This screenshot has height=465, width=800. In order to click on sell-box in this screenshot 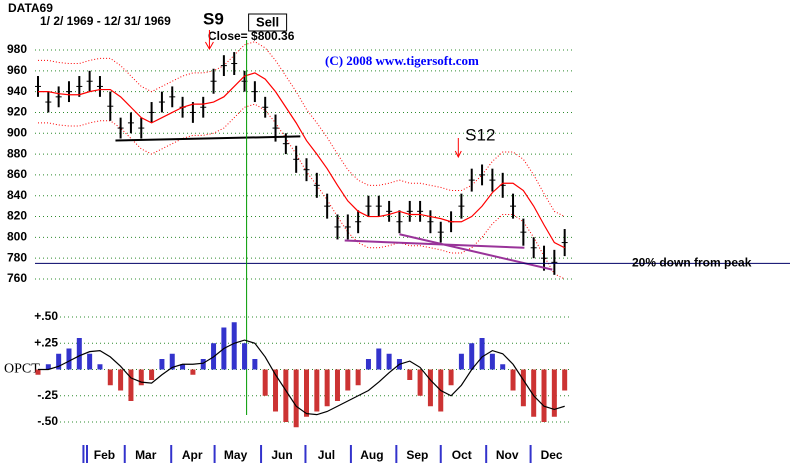, I will do `click(268, 22)`.